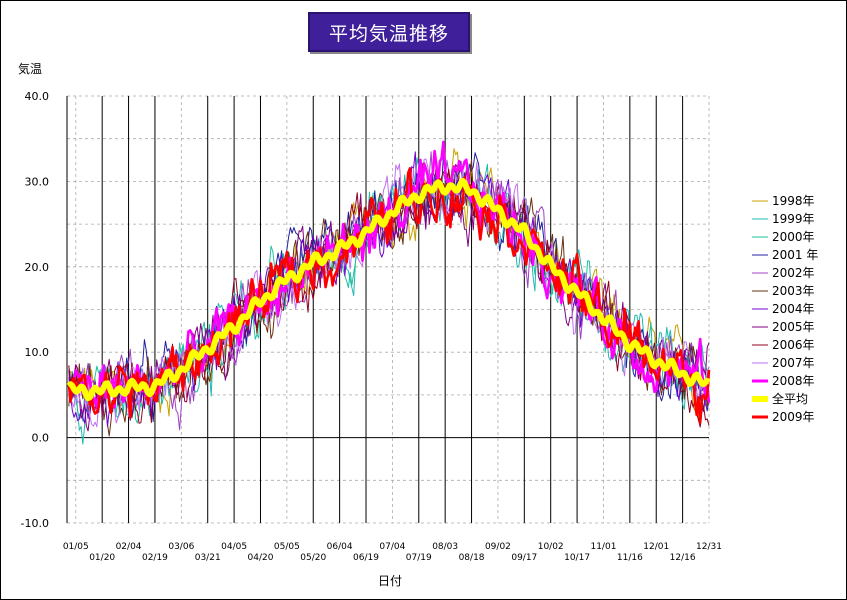  I want to click on legend-label: 2007年, so click(793, 363).